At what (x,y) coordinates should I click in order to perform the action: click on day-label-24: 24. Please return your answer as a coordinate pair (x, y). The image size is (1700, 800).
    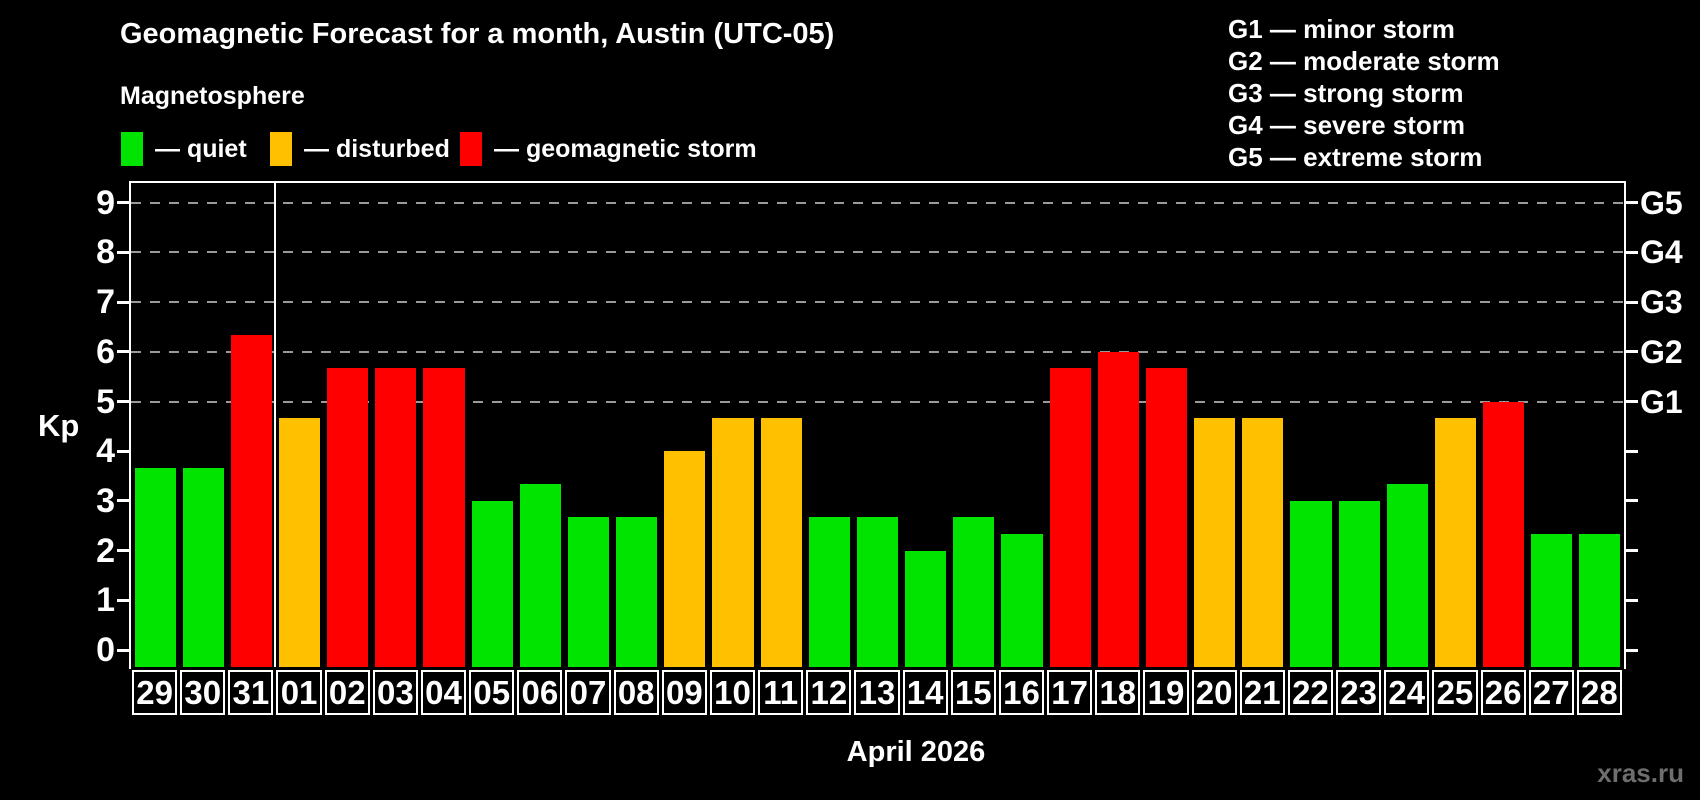
    Looking at the image, I should click on (1407, 692).